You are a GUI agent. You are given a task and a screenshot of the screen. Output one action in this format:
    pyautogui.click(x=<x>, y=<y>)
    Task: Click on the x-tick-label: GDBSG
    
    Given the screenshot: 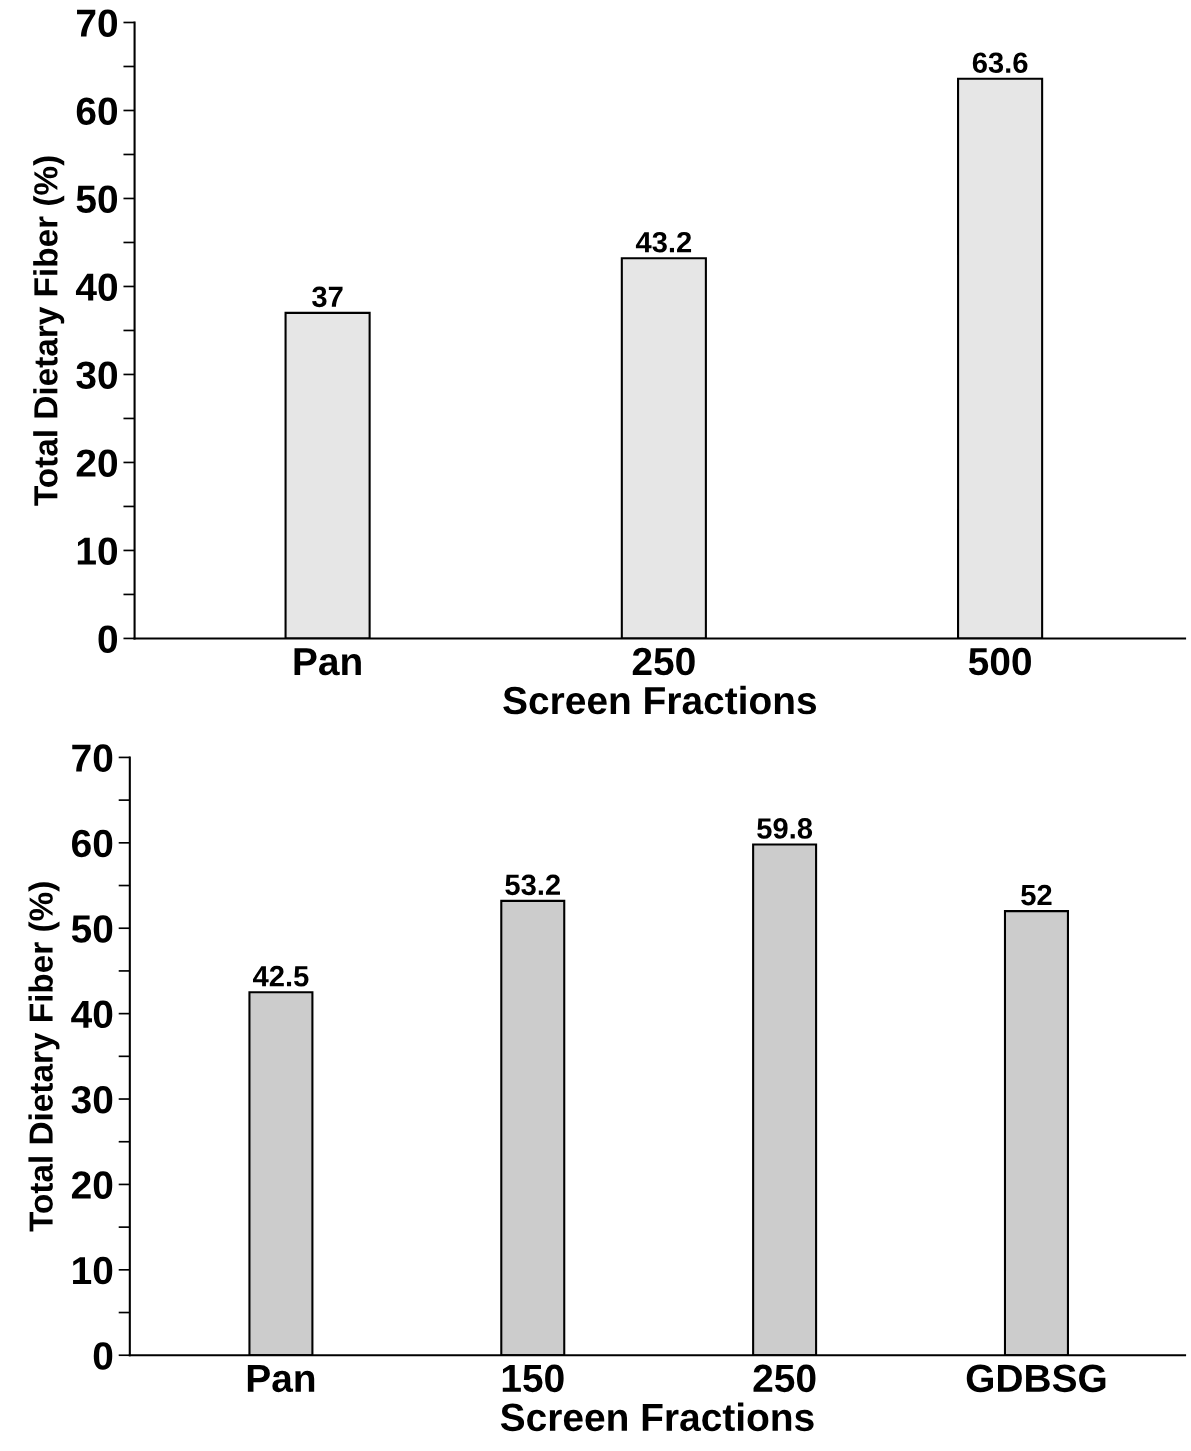 What is the action you would take?
    pyautogui.click(x=1036, y=1378)
    